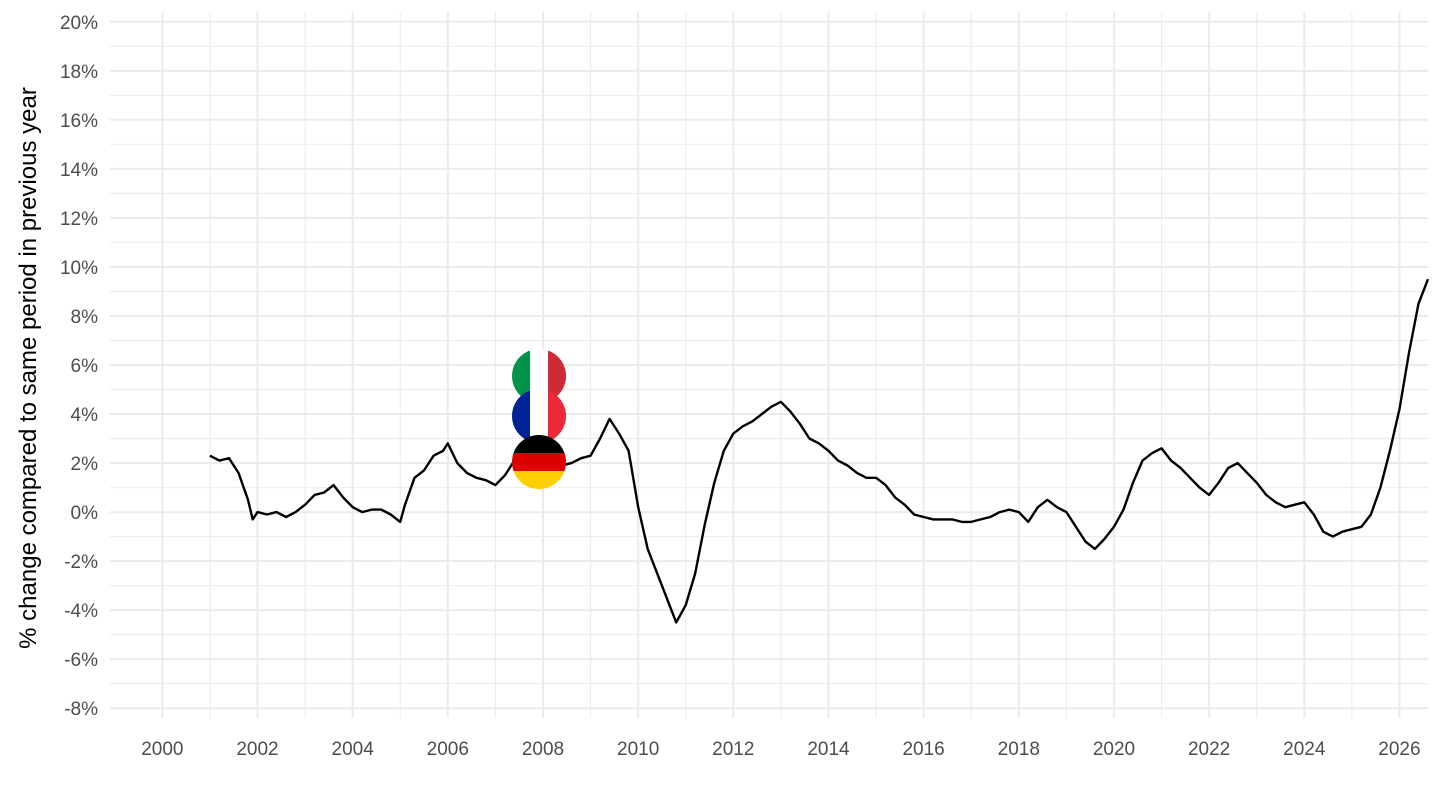 The height and width of the screenshot is (810, 1440). I want to click on x-tick-label: 2004, so click(353, 749).